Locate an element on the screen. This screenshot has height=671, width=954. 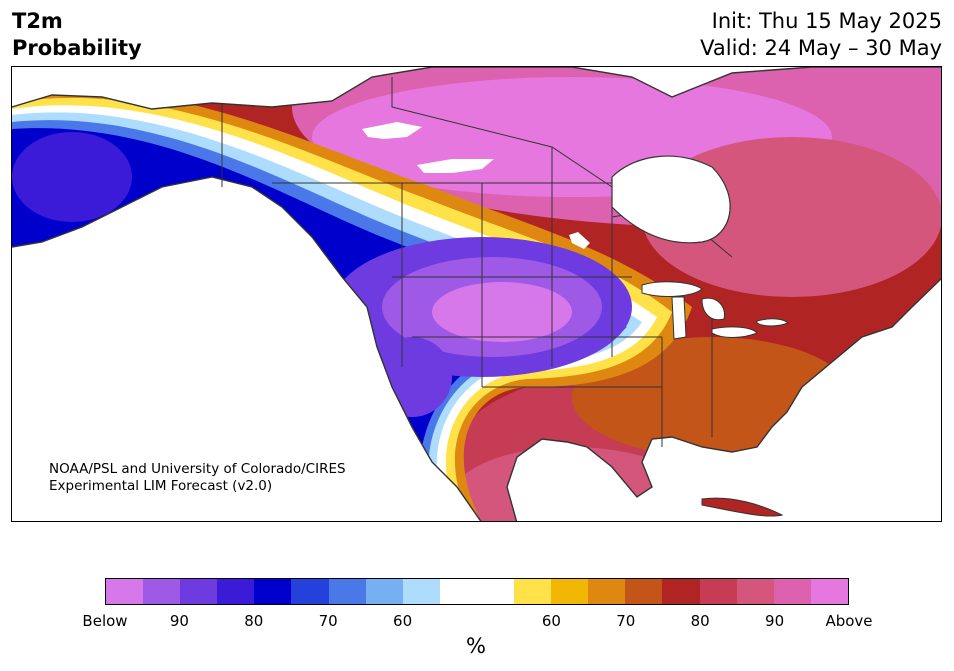
colorbar is located at coordinates (477, 591).